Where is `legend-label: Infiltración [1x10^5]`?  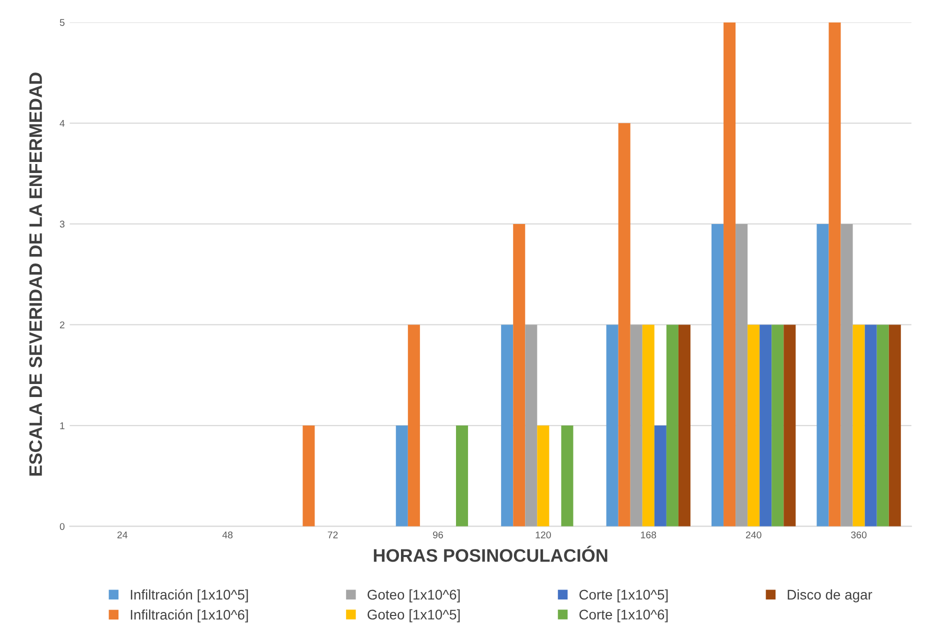
legend-label: Infiltración [1x10^5] is located at coordinates (189, 595).